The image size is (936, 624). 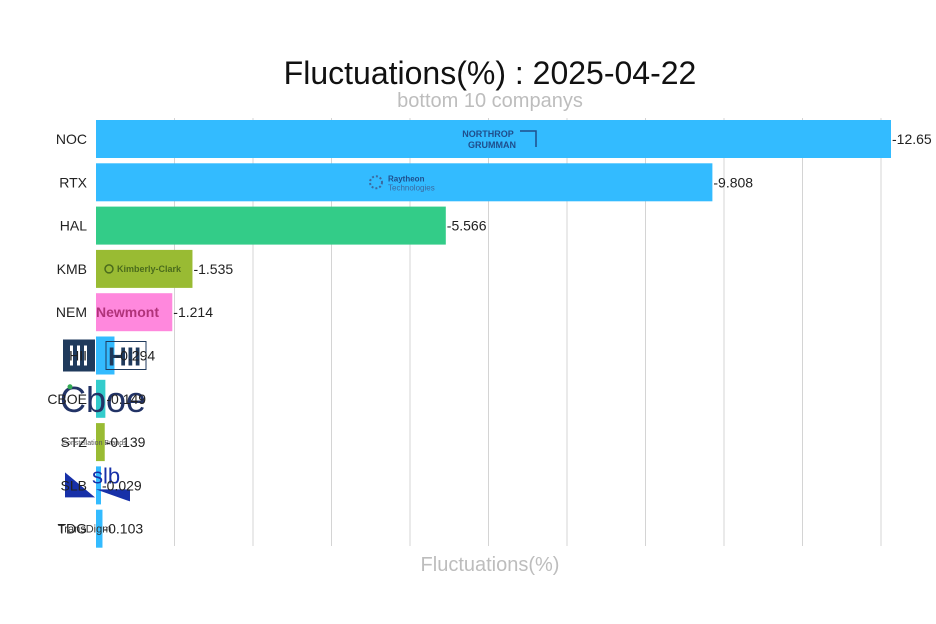 What do you see at coordinates (123, 529) in the screenshot?
I see `value-label: -0.103` at bounding box center [123, 529].